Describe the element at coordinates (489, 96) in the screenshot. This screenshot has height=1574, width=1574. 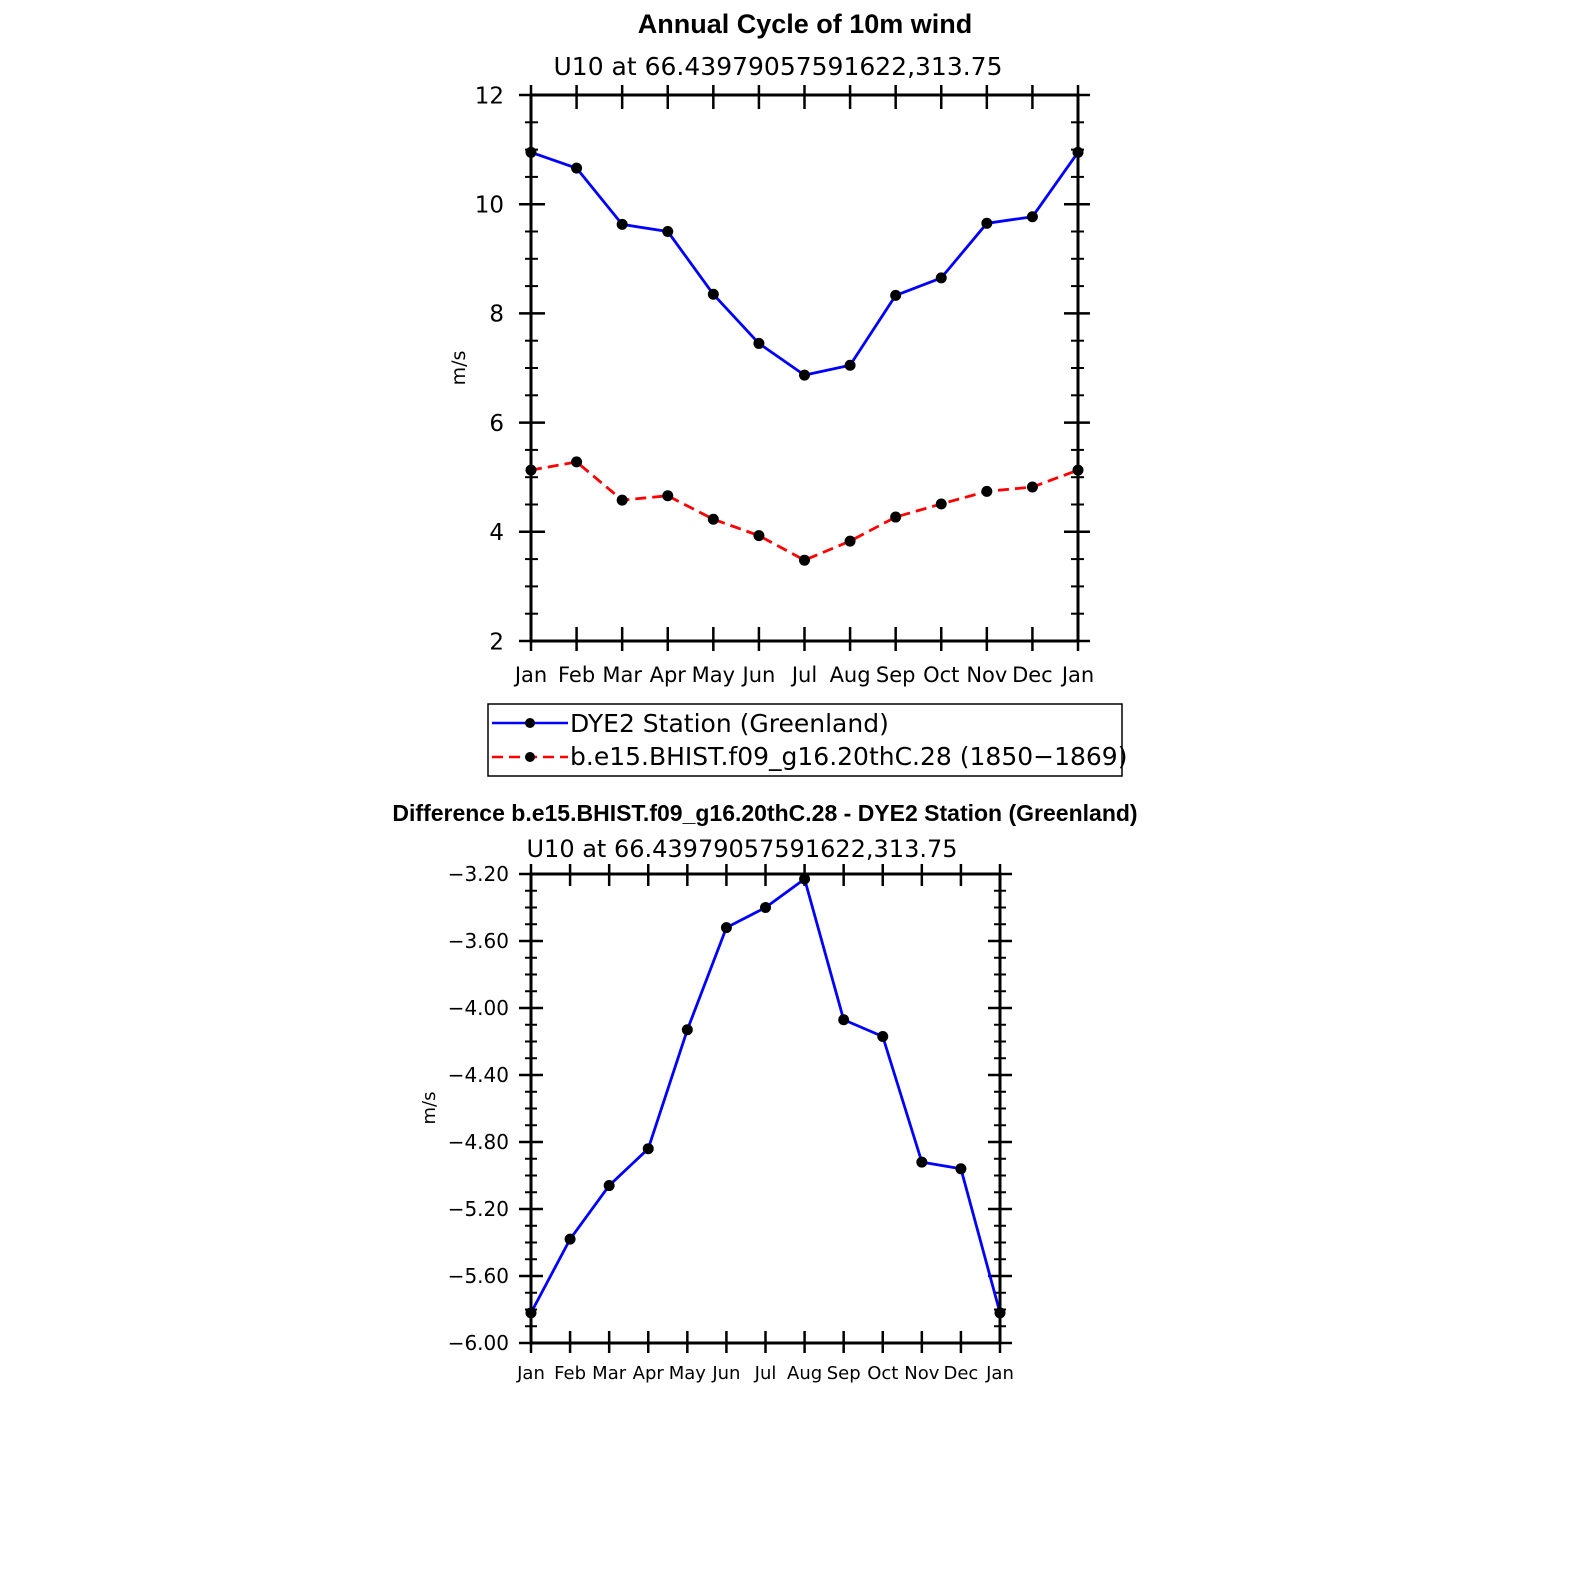
I see `chart1-ytick-label: 12` at that location.